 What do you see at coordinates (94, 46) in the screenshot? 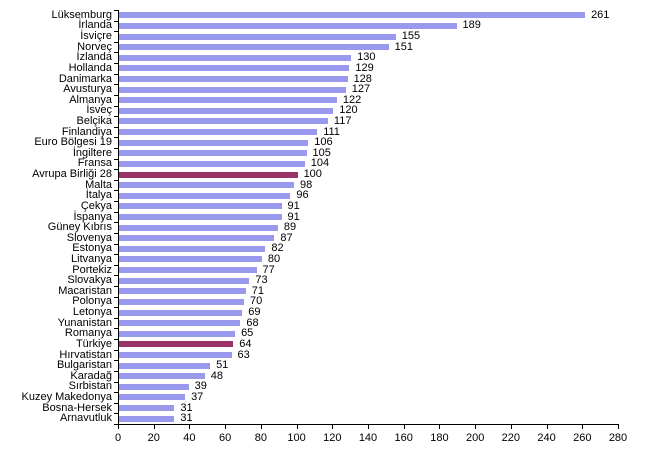
I see `category-label: Norveç` at bounding box center [94, 46].